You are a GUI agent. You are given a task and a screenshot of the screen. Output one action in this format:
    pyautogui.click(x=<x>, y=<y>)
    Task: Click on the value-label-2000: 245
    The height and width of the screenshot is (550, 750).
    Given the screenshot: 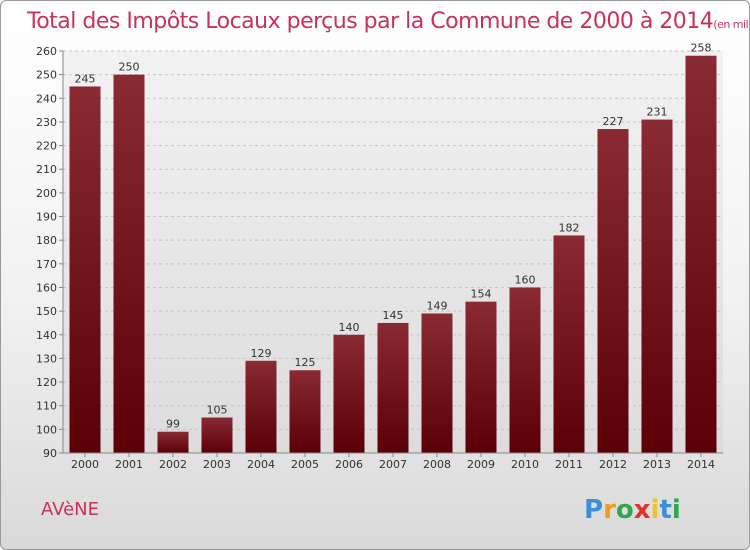 What is the action you would take?
    pyautogui.click(x=85, y=78)
    